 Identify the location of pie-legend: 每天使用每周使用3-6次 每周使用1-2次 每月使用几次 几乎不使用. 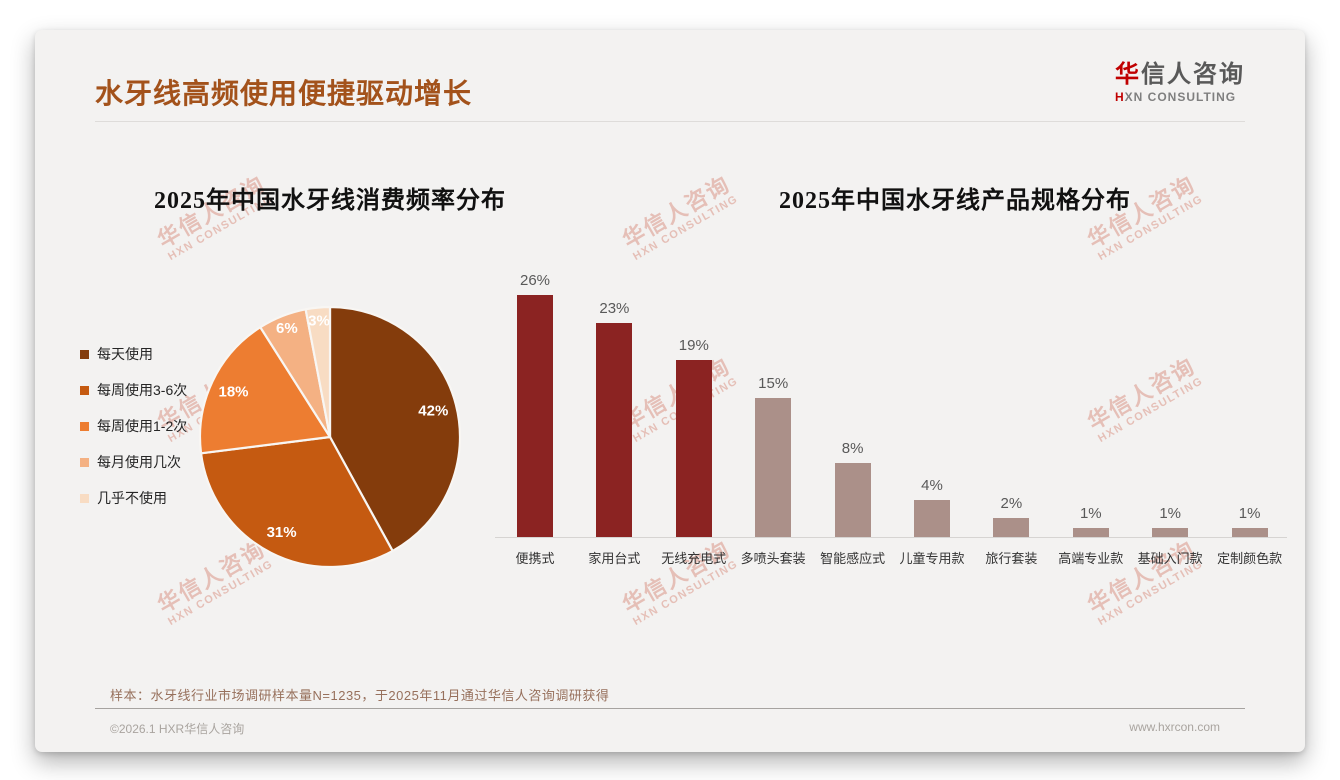
(160, 435).